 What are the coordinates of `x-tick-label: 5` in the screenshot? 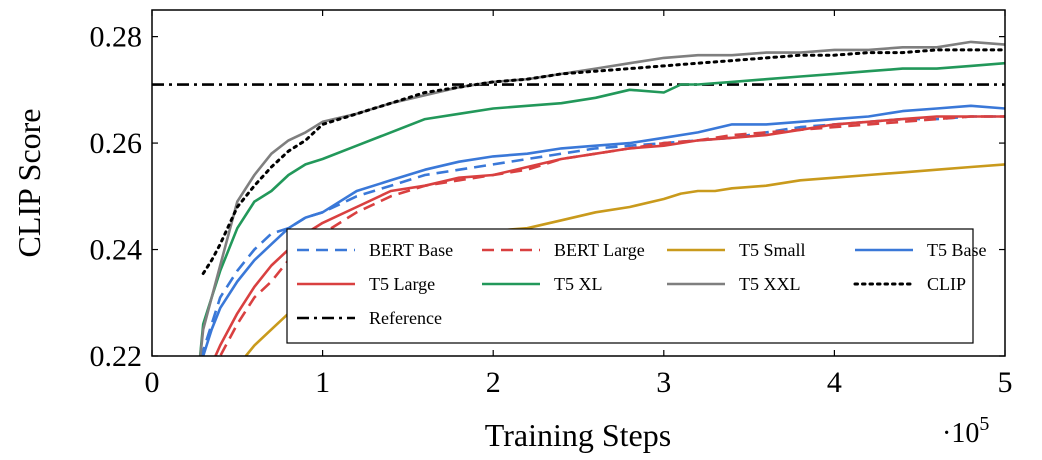 It's located at (1005, 382).